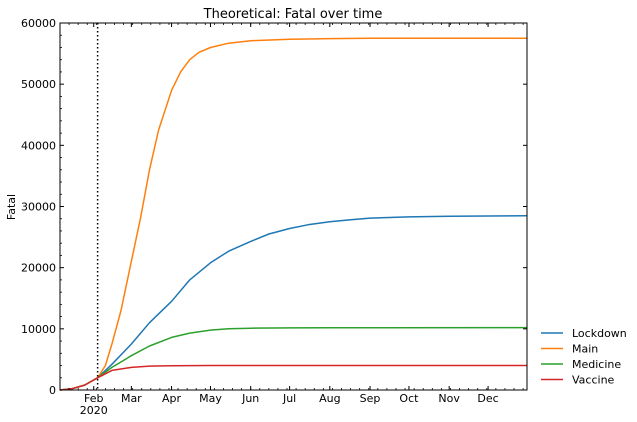 This screenshot has height=422, width=637. Describe the element at coordinates (93, 398) in the screenshot. I see `x-tick-label: Feb` at that location.